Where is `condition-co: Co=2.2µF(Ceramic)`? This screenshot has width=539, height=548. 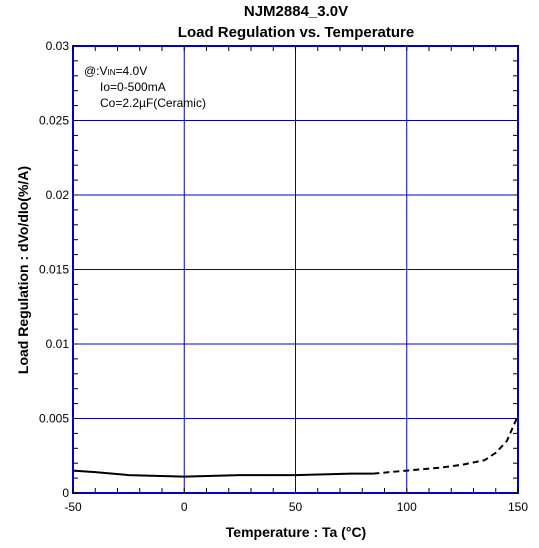
condition-co: Co=2.2µF(Ceramic) is located at coordinates (153, 103).